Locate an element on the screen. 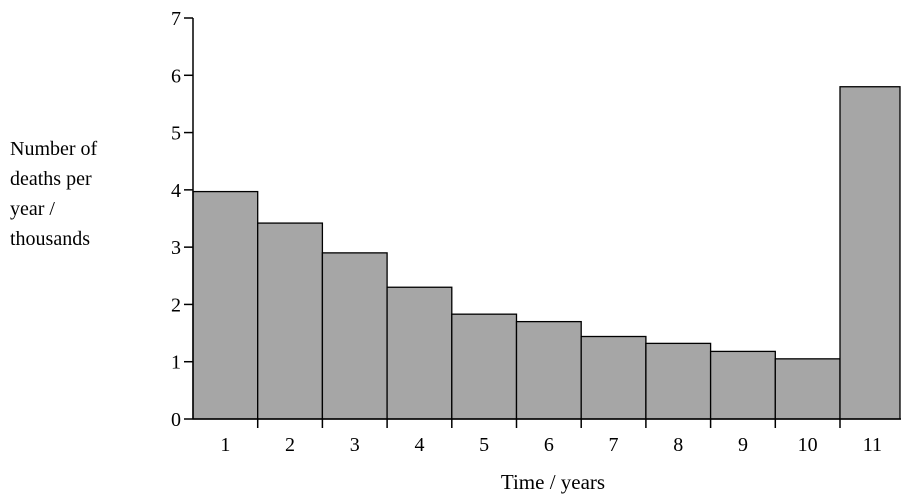  x-tick-label: 2 is located at coordinates (290, 445).